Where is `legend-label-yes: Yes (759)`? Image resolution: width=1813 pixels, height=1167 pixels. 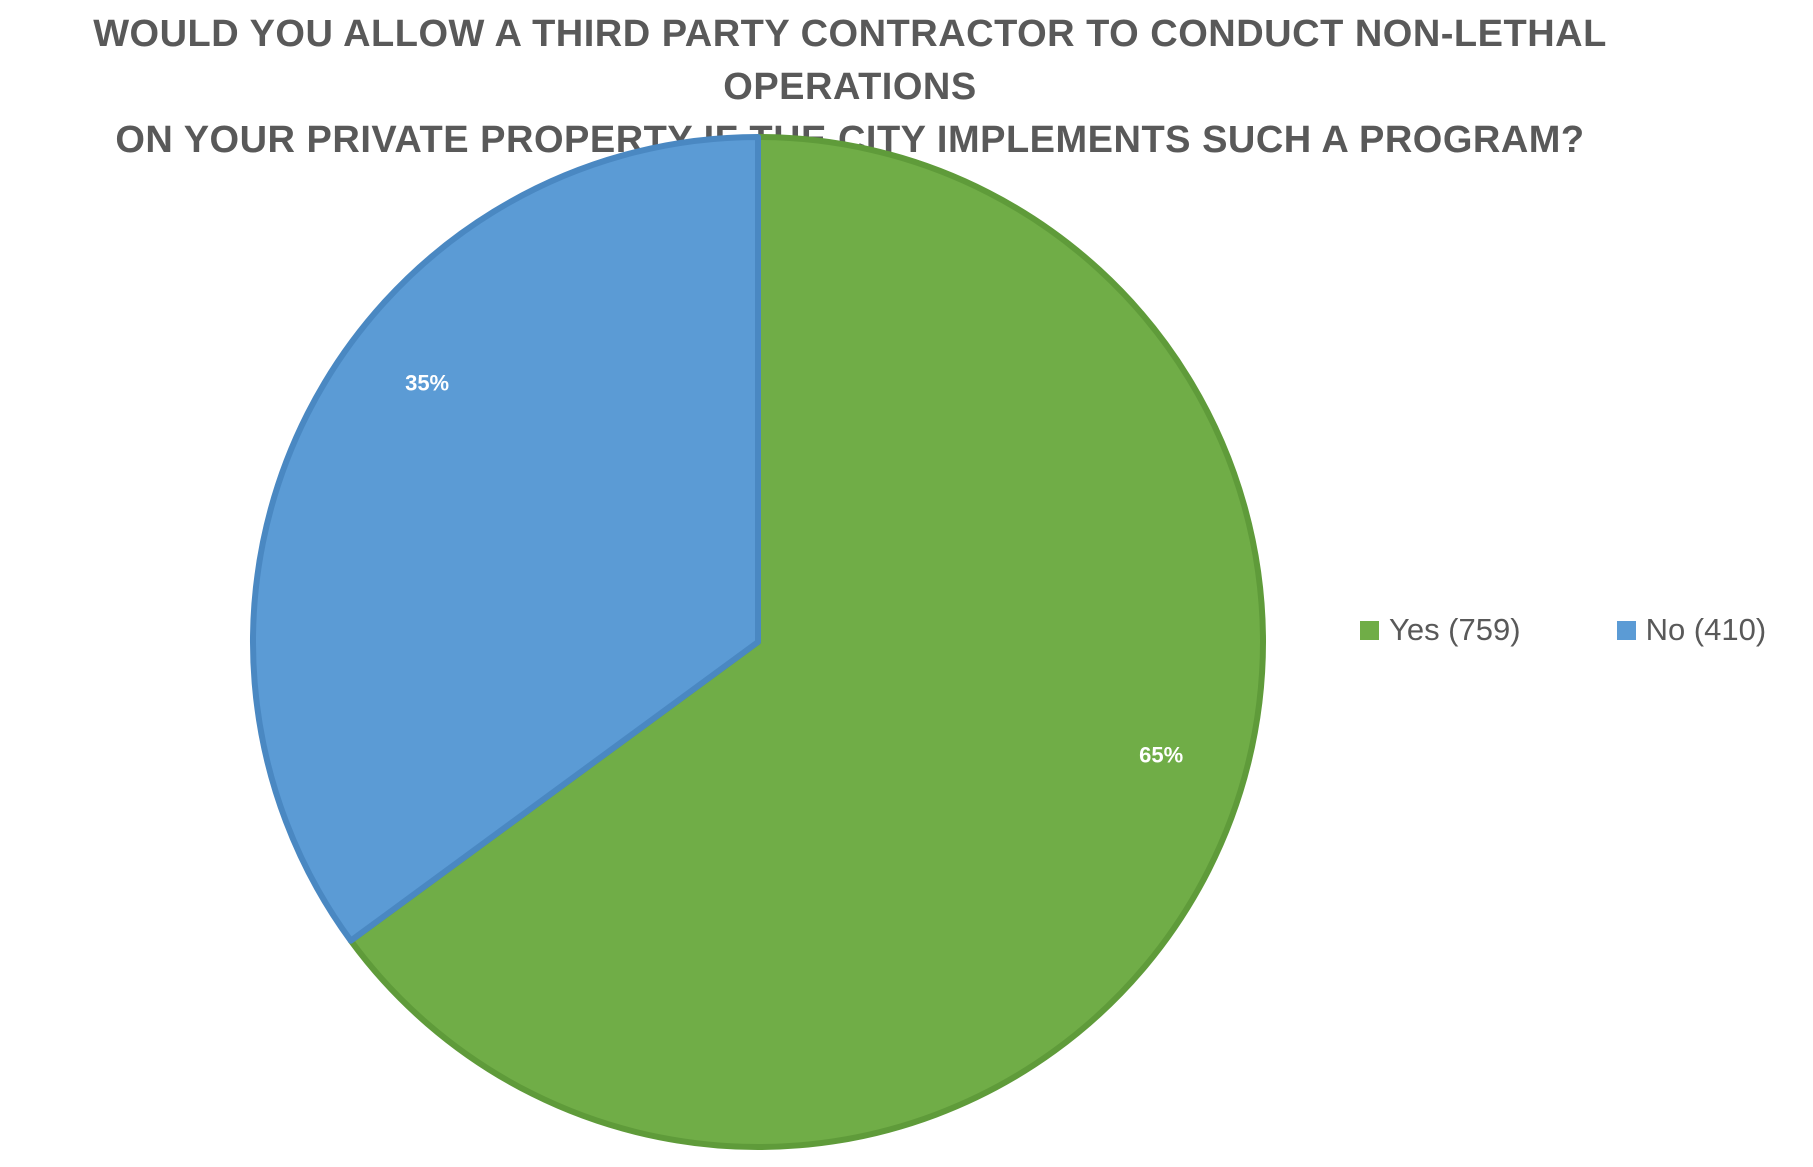 legend-label-yes: Yes (759) is located at coordinates (1455, 629).